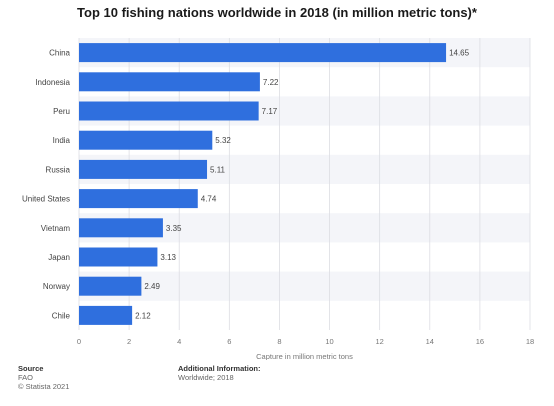 The image size is (554, 406). I want to click on x-tick-label: 4, so click(179, 341).